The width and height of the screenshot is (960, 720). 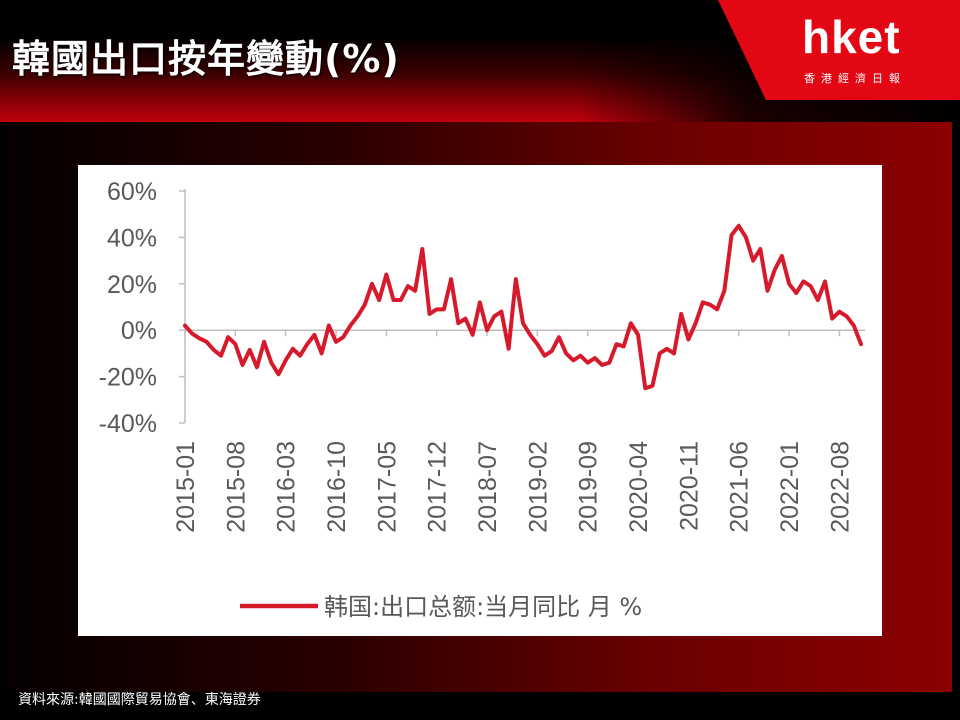 I want to click on x-tick-label: 2022-01, so click(x=790, y=487).